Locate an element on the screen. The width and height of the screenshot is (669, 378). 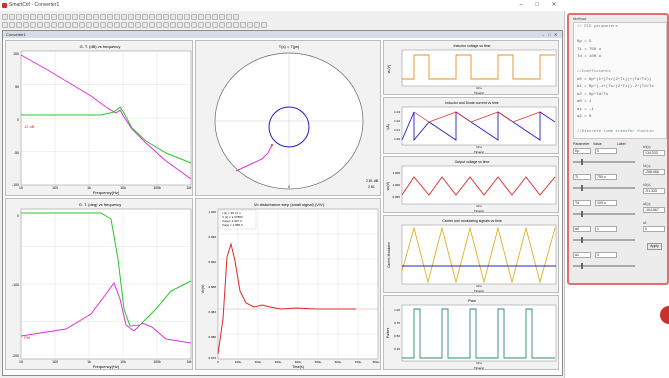
param-name-select: a1 is located at coordinates (582, 255).